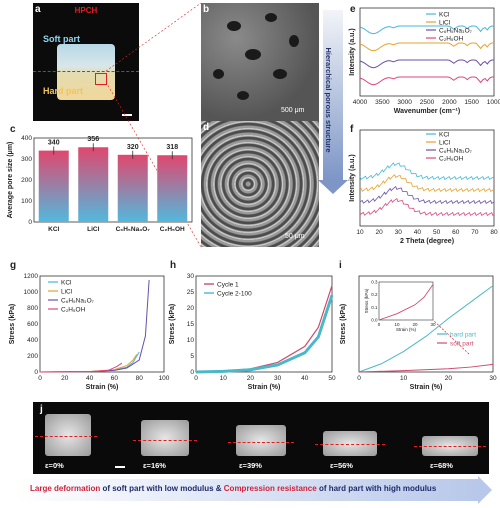 The height and width of the screenshot is (508, 500). I want to click on y-axis-label: Average pore size (μm), so click(10, 180).